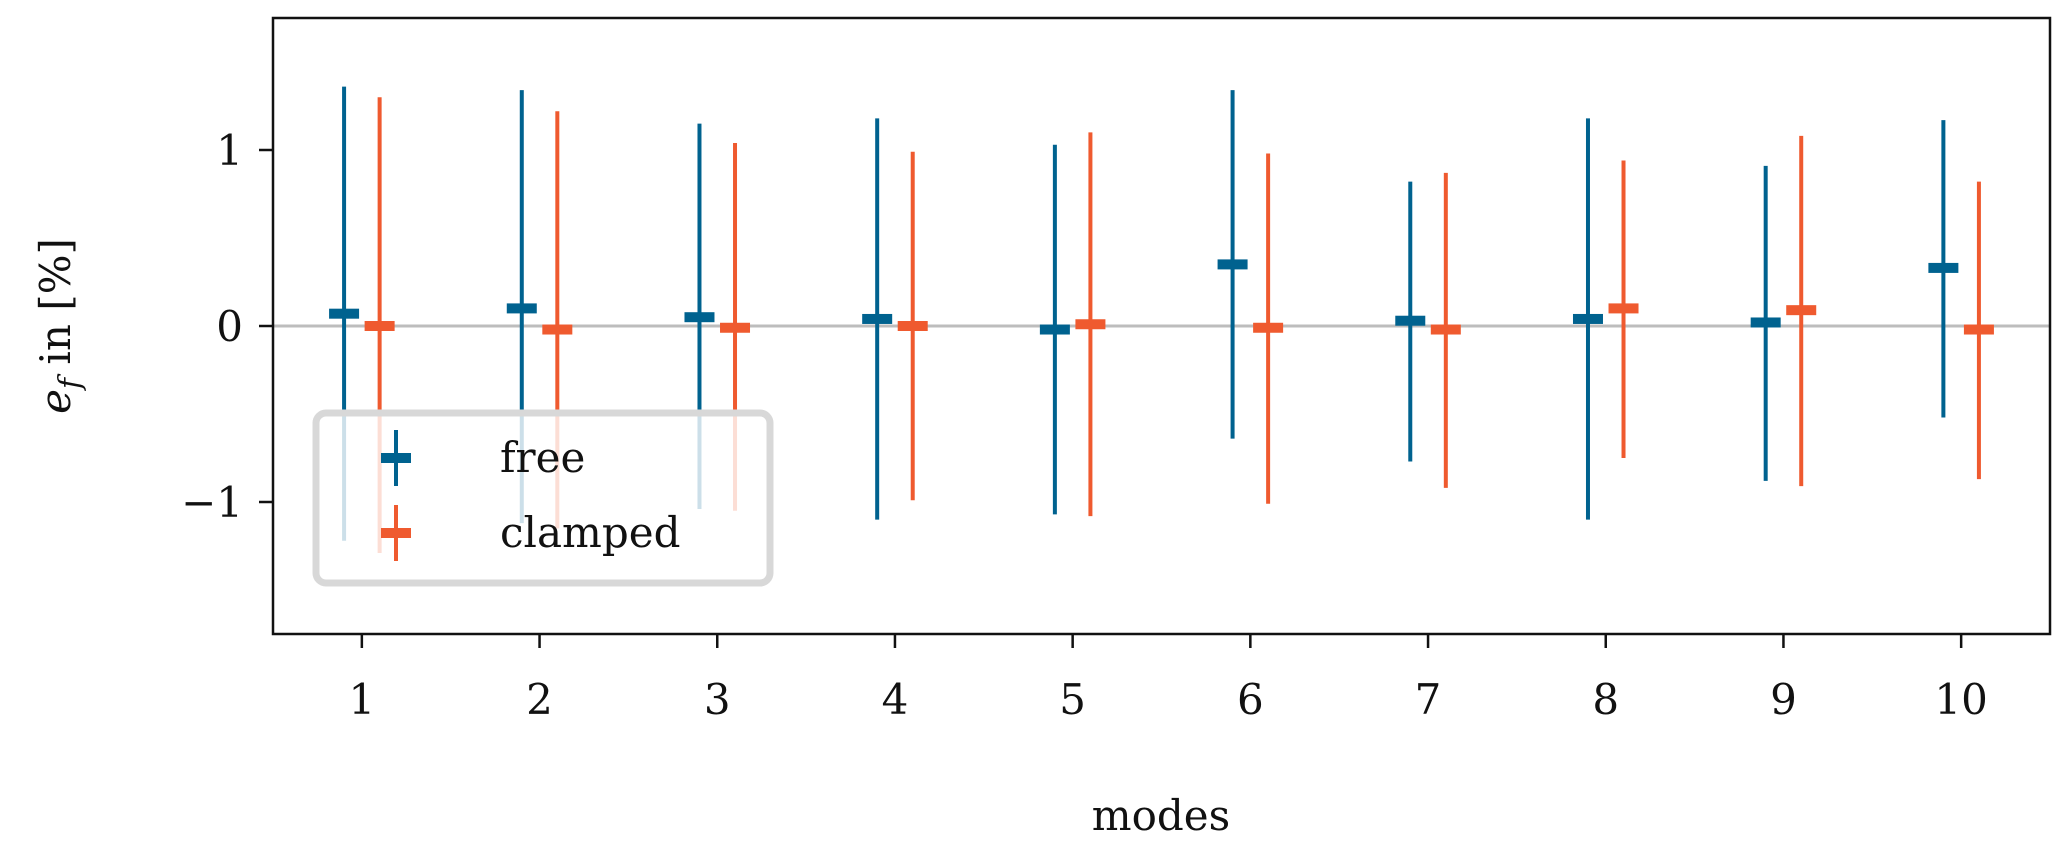 The height and width of the screenshot is (845, 2067). What do you see at coordinates (1428, 699) in the screenshot?
I see `x-tick-label-7: 7` at bounding box center [1428, 699].